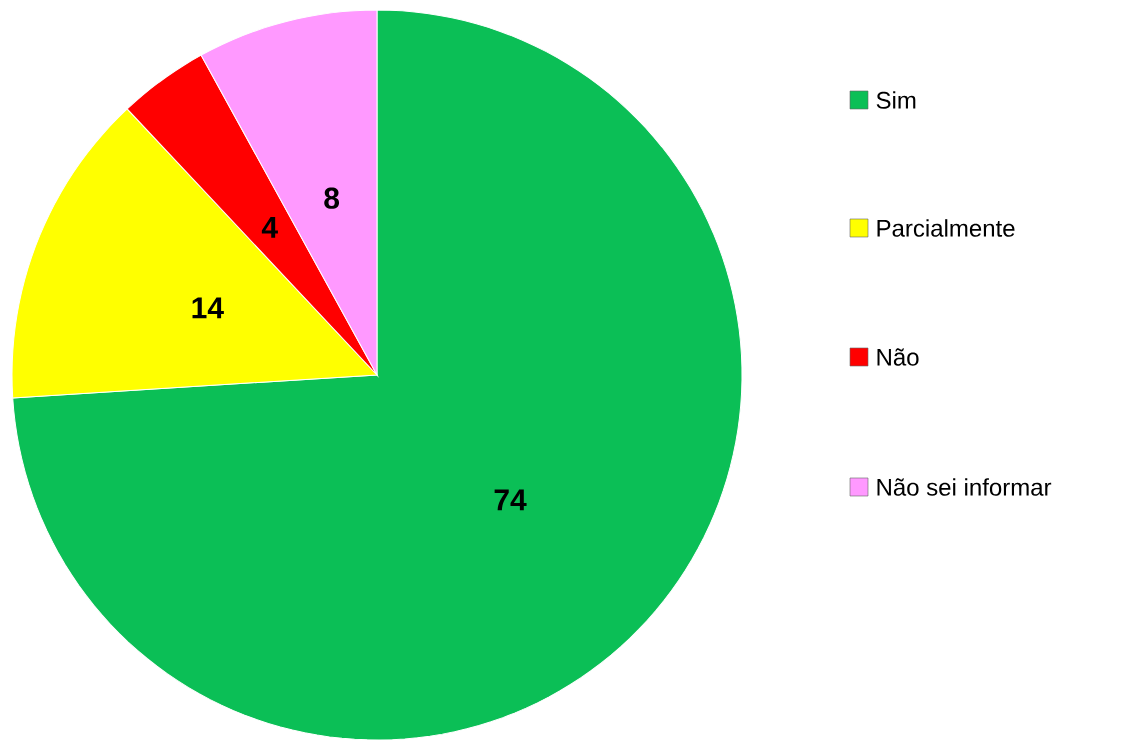 The image size is (1135, 742). Describe the element at coordinates (946, 228) in the screenshot. I see `legend-label: Parcialmente` at that location.